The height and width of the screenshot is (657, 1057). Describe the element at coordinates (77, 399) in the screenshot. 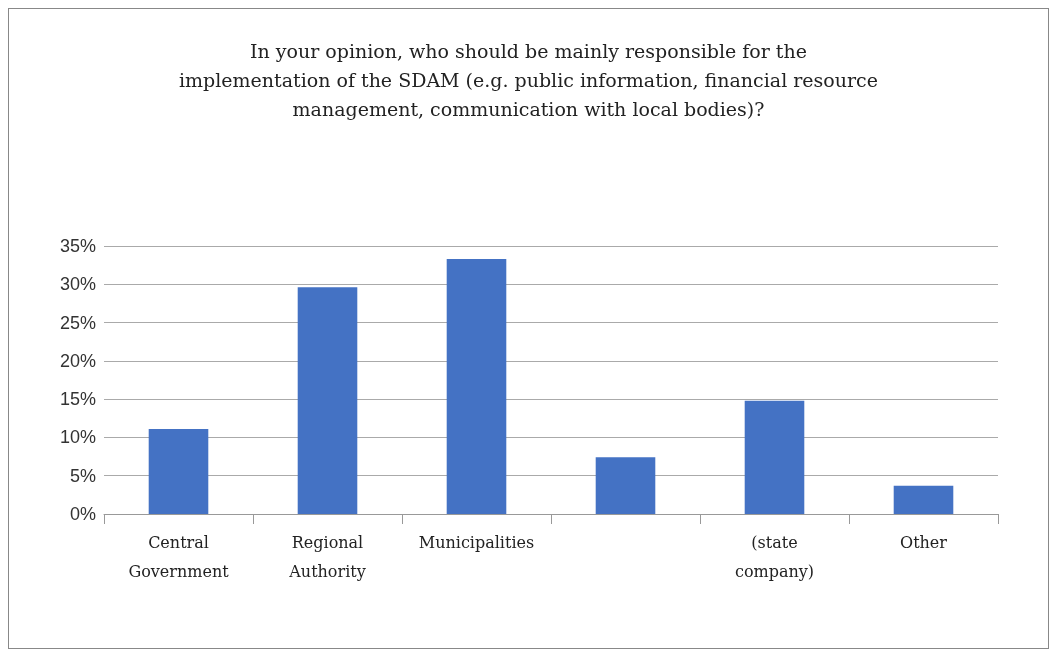

I see `y-tick-label: 15%` at that location.